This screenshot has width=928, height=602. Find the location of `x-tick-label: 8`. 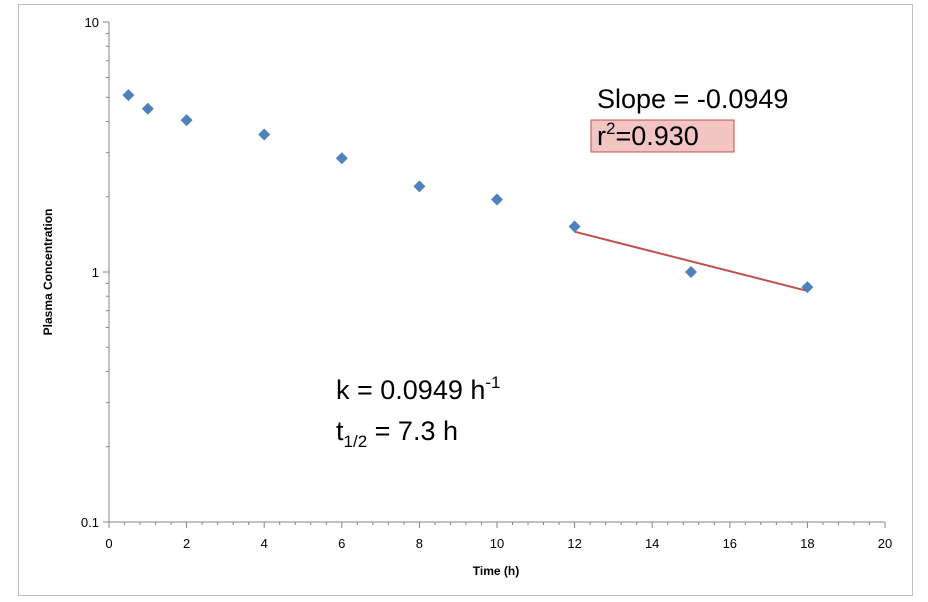

x-tick-label: 8 is located at coordinates (419, 543).